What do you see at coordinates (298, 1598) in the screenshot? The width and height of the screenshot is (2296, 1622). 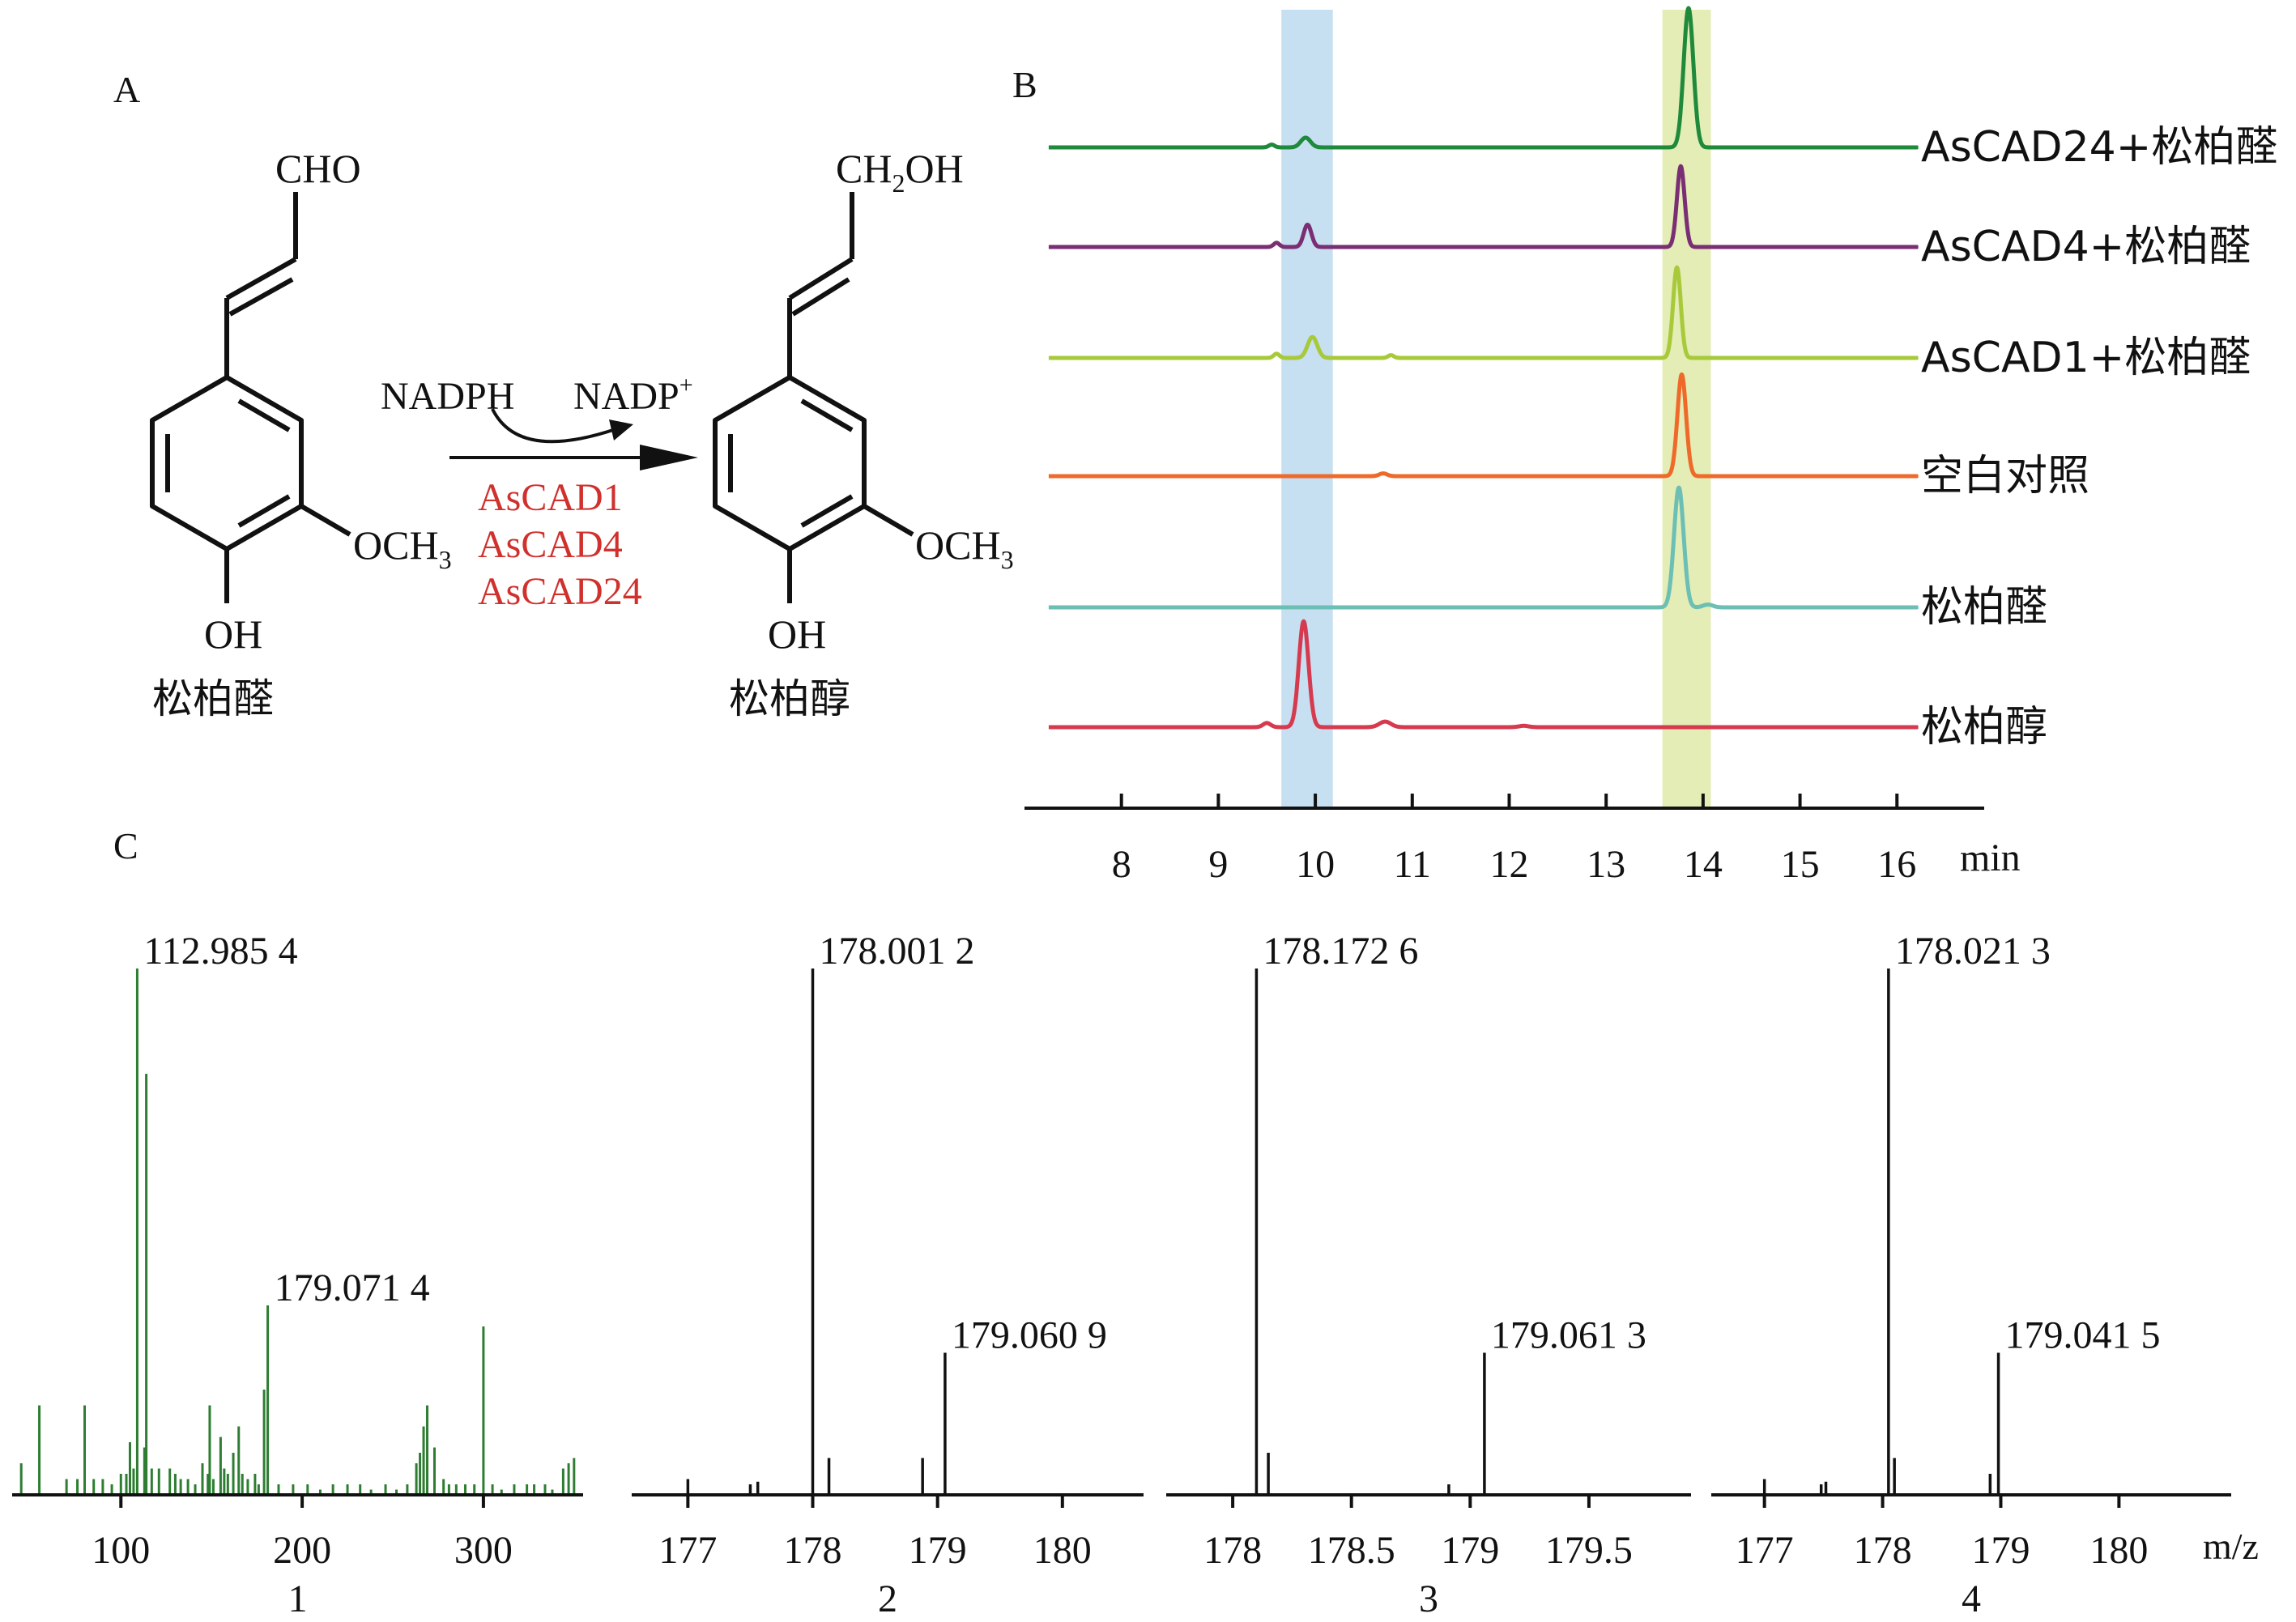 I see `spectrum-1-label: 1` at bounding box center [298, 1598].